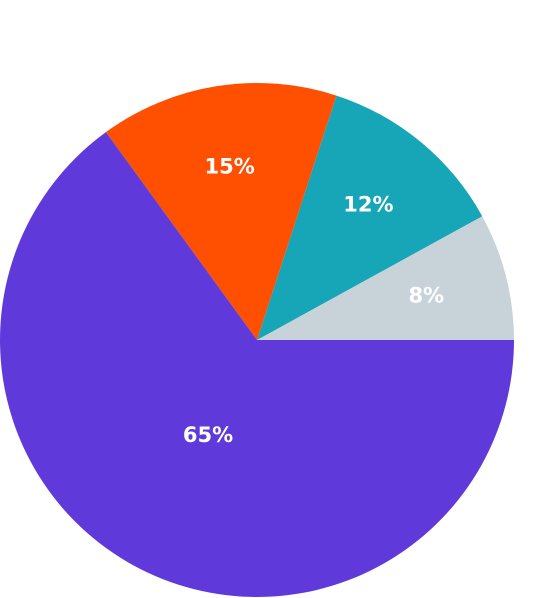 The height and width of the screenshot is (598, 543). I want to click on value-label: 12%, so click(368, 204).